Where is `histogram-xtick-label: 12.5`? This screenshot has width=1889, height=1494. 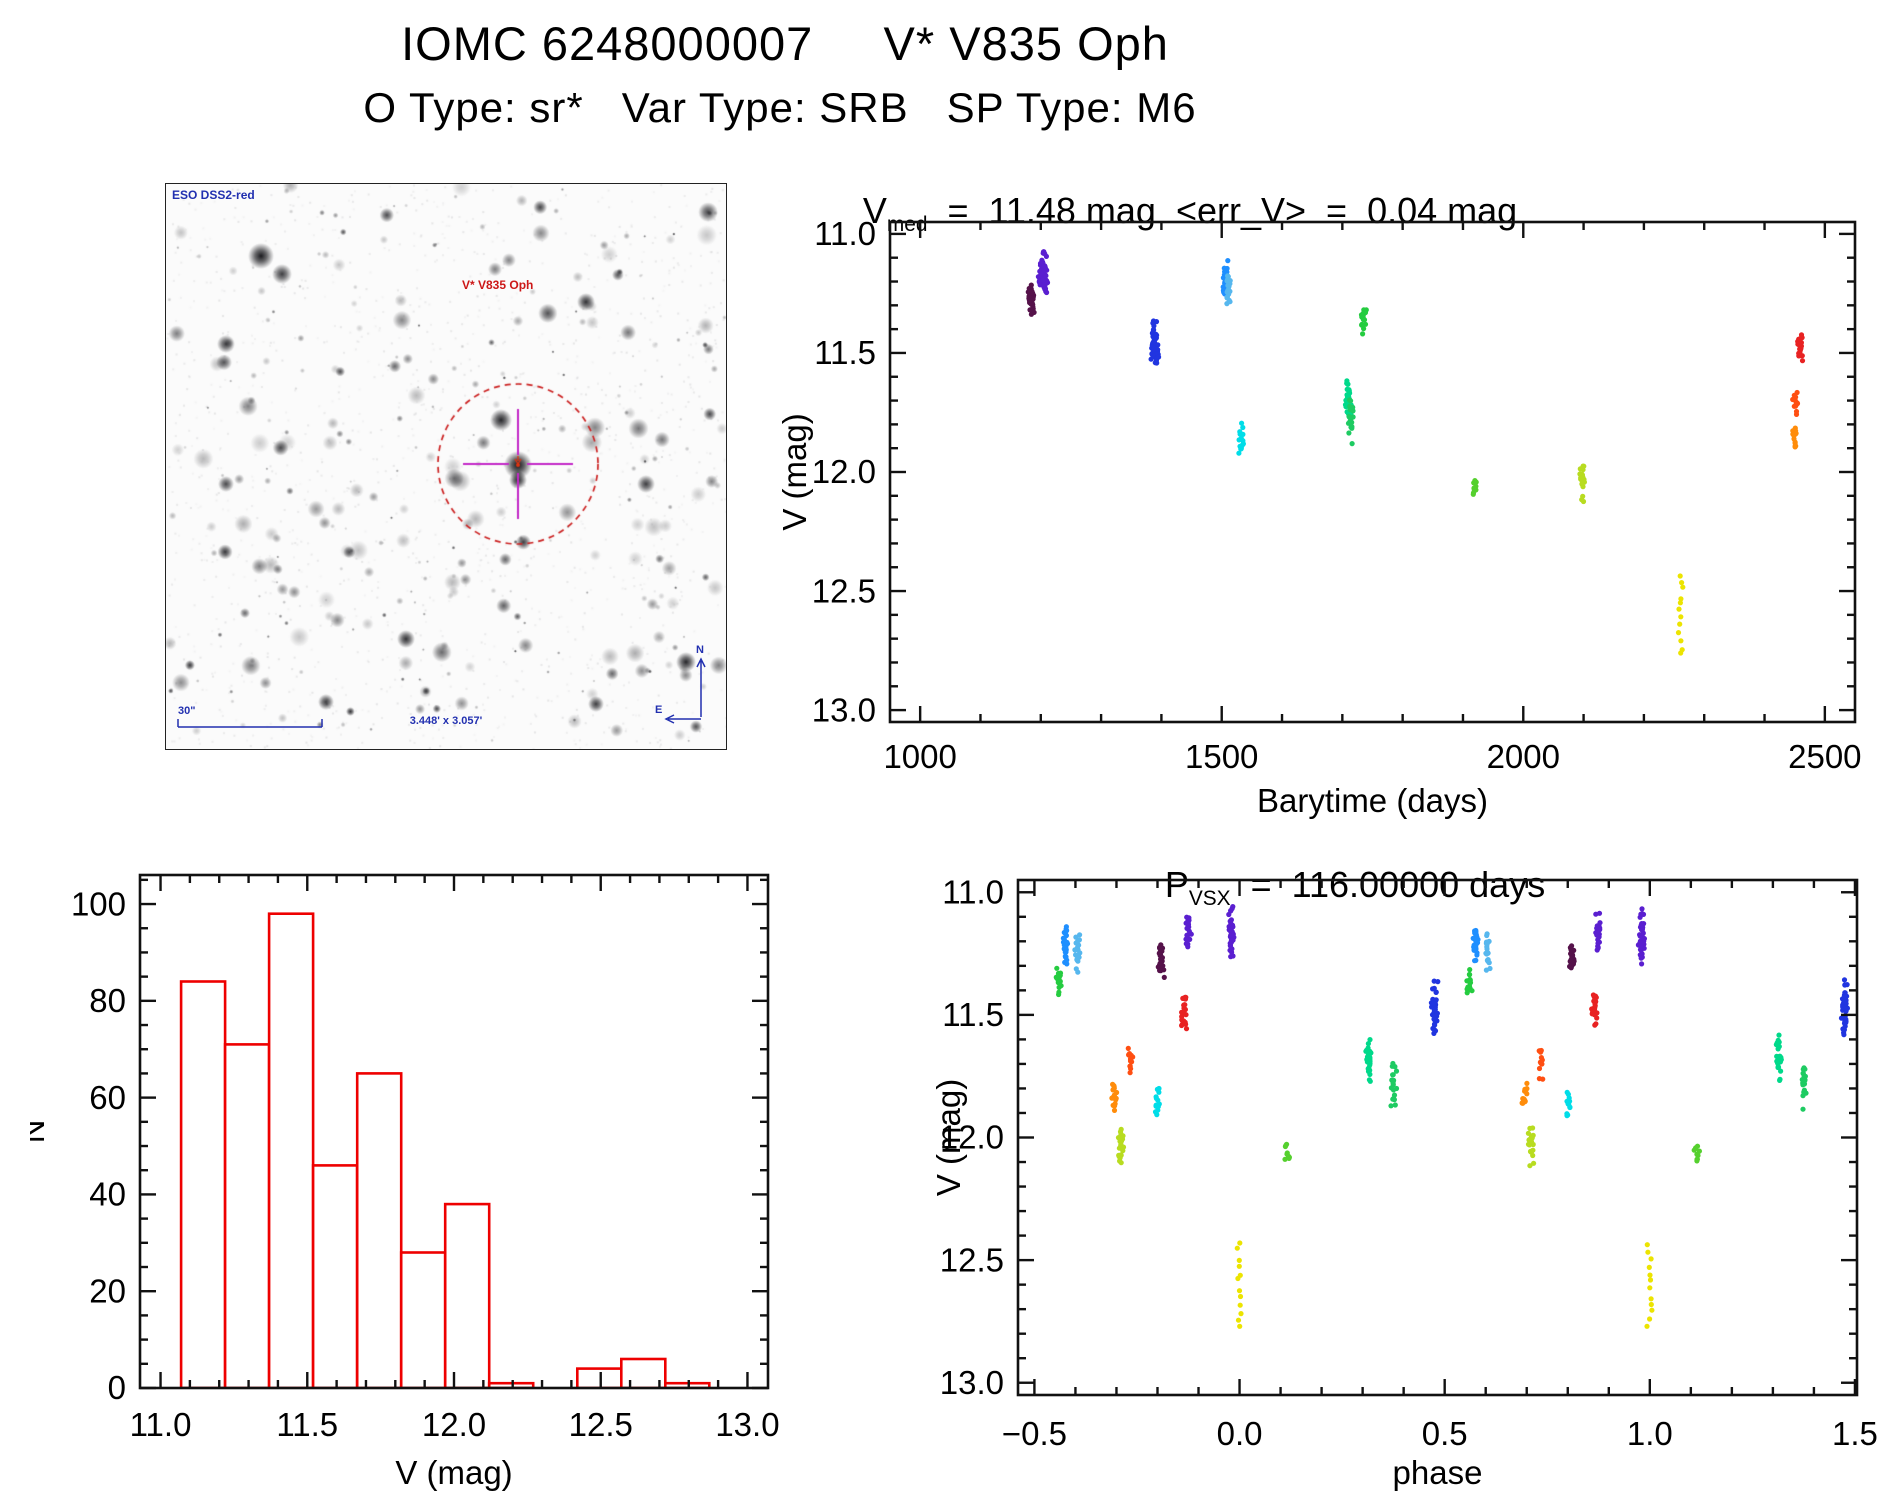 histogram-xtick-label: 12.5 is located at coordinates (601, 1424).